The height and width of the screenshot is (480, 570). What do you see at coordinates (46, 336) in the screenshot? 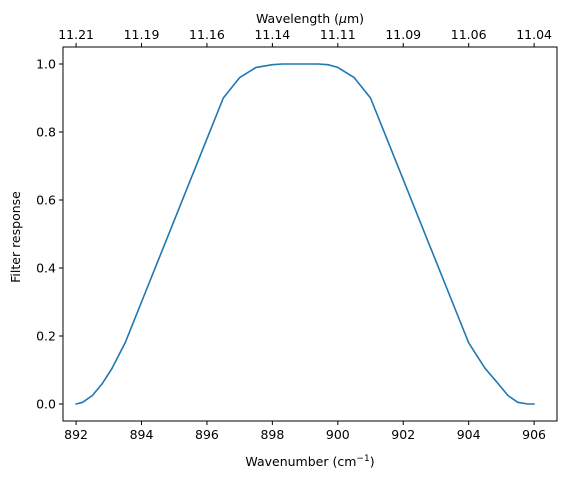
I see `y-tick-label: 0.2` at bounding box center [46, 336].